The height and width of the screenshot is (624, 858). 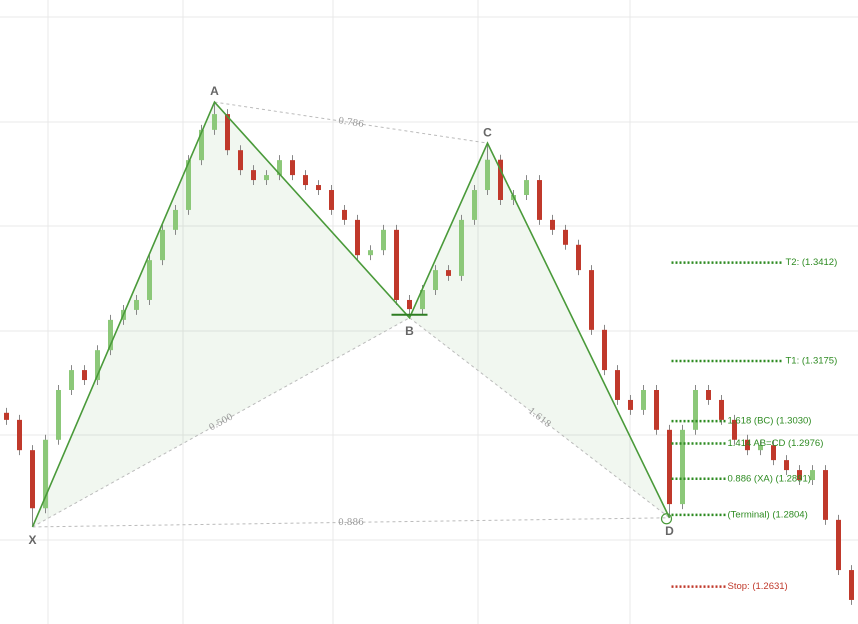 I want to click on level-label: 1.618 (BC) (1.3030), so click(x=770, y=421).